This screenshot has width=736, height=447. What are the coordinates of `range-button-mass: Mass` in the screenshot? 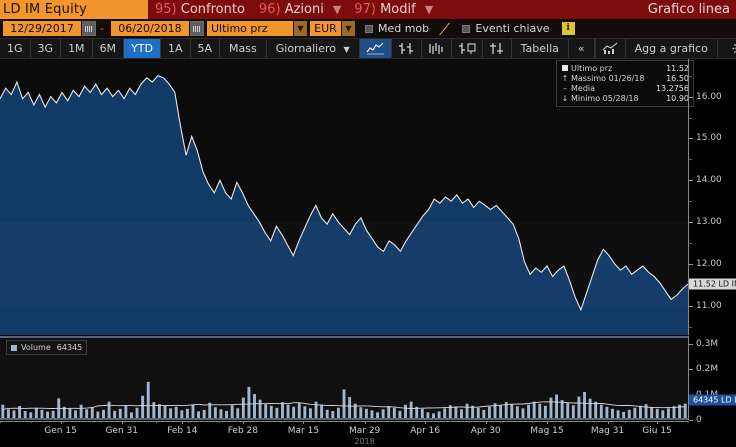 It's located at (243, 48).